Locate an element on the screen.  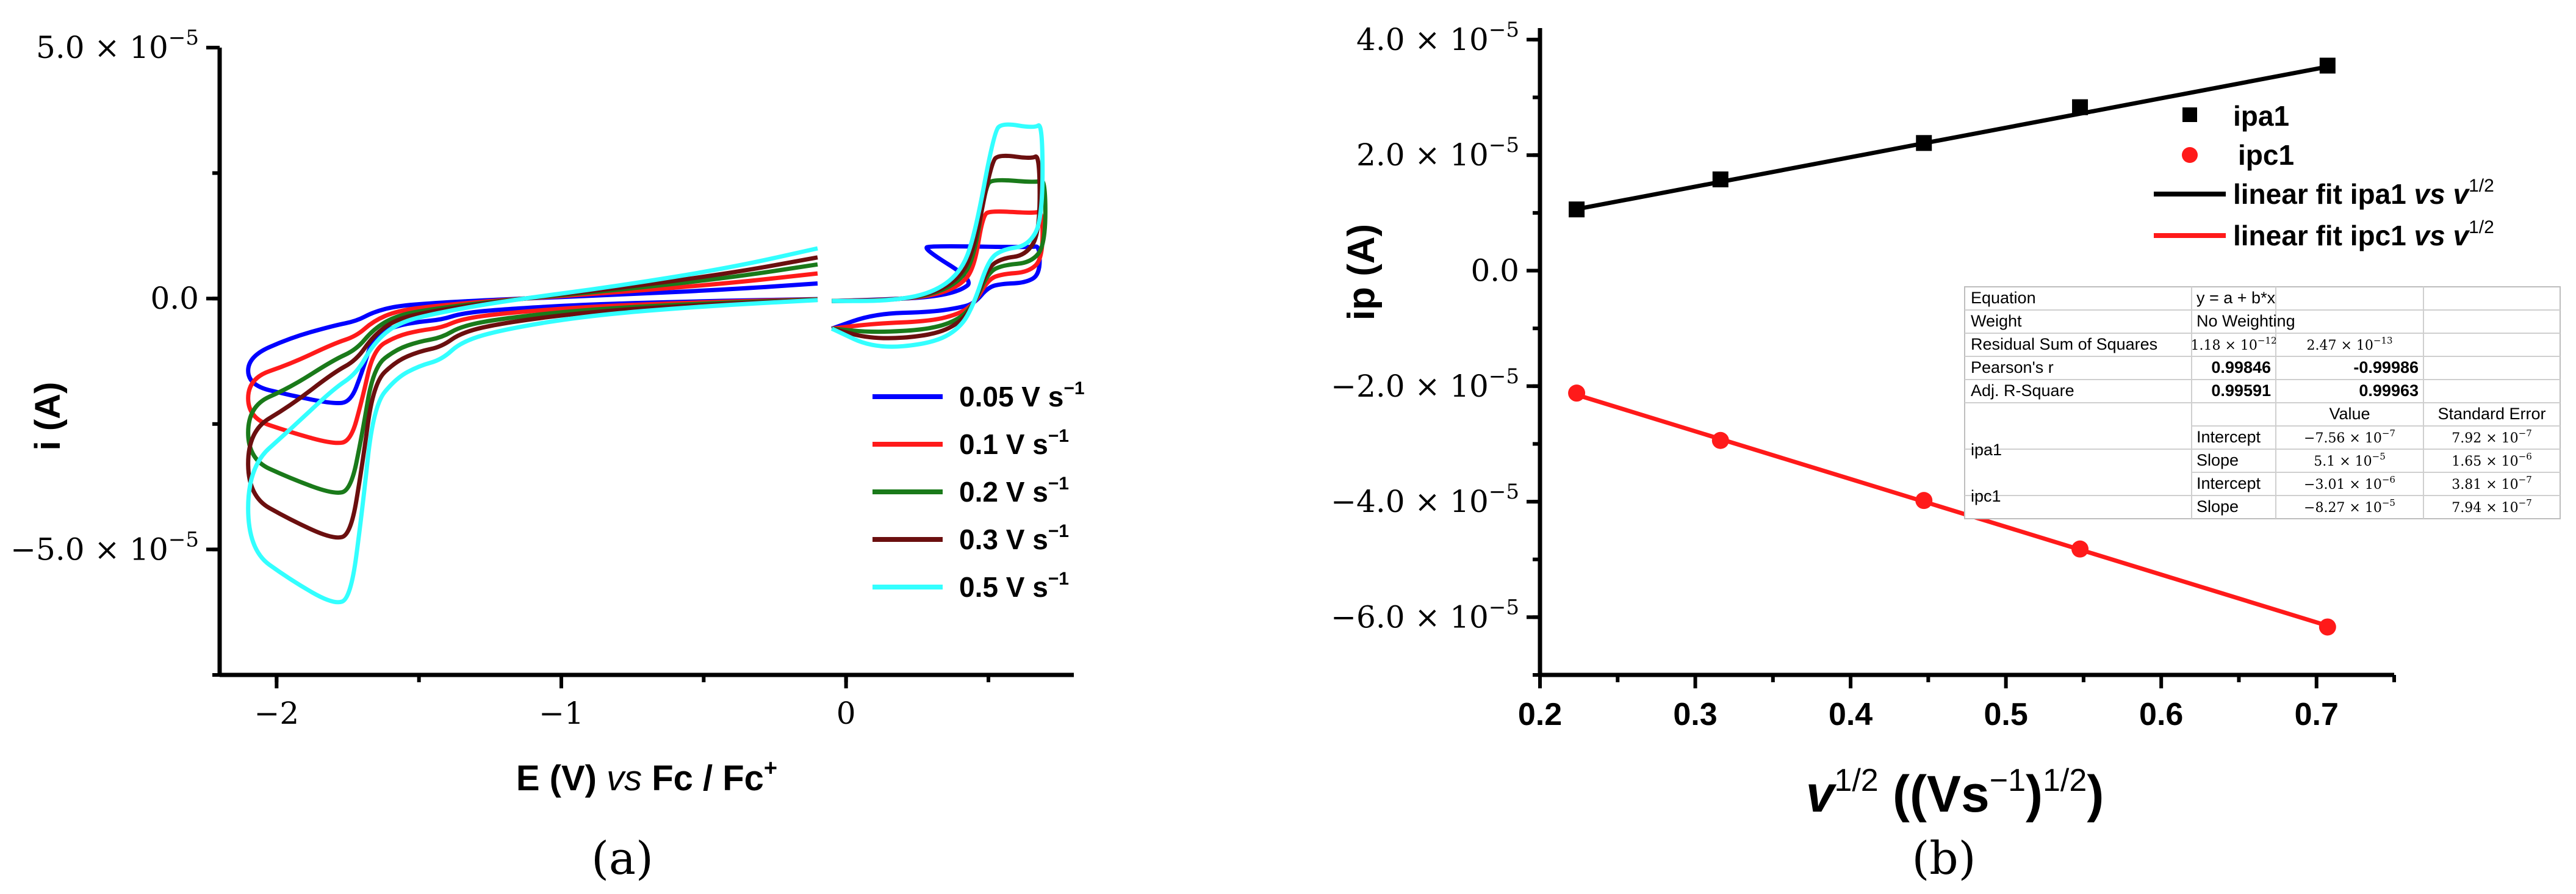
y-tick-label: 0.0 is located at coordinates (1494, 271).